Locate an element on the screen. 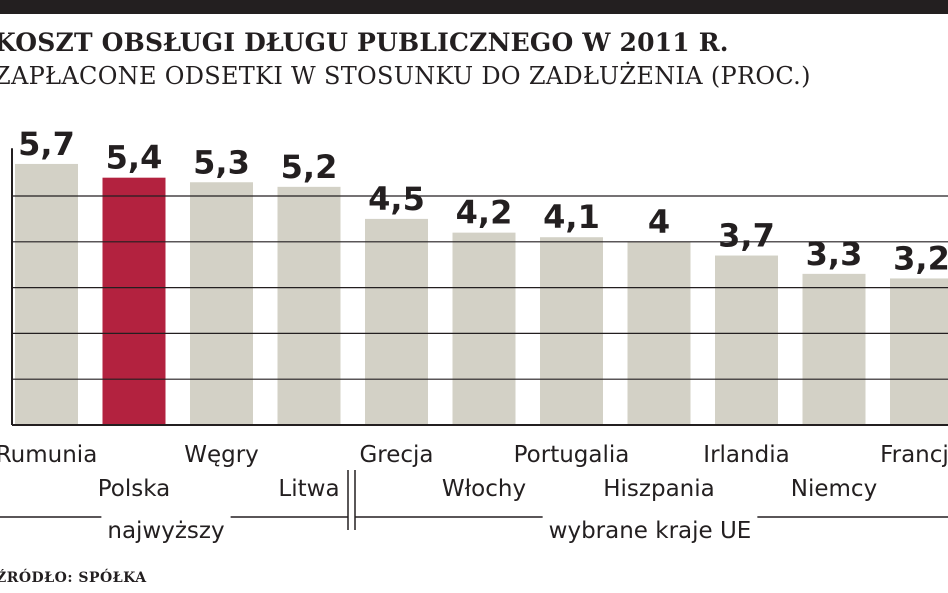  category-label-portugalia: Portugalia is located at coordinates (572, 455).